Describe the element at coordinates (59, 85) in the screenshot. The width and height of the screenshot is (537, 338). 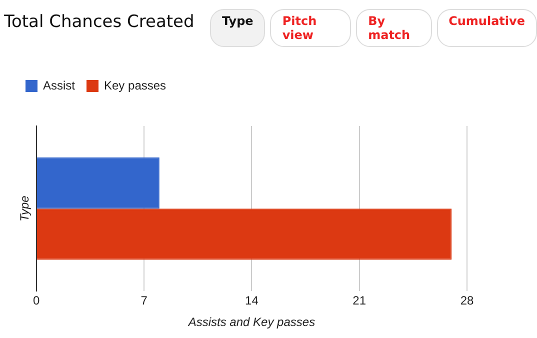
I see `legend-label: Assist` at that location.